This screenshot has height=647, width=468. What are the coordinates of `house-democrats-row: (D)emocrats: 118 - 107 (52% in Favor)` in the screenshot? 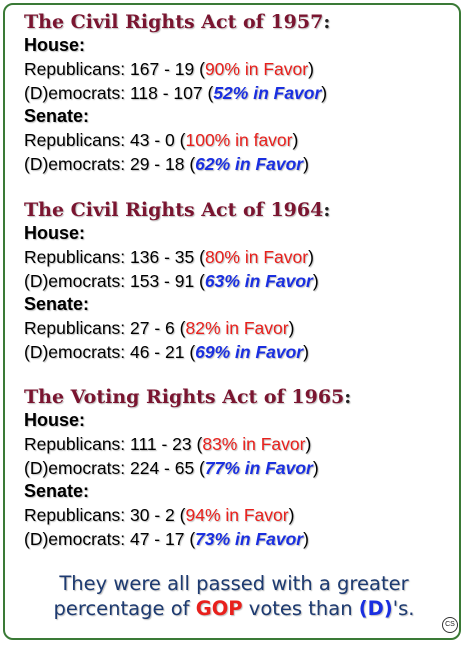 It's located at (177, 93).